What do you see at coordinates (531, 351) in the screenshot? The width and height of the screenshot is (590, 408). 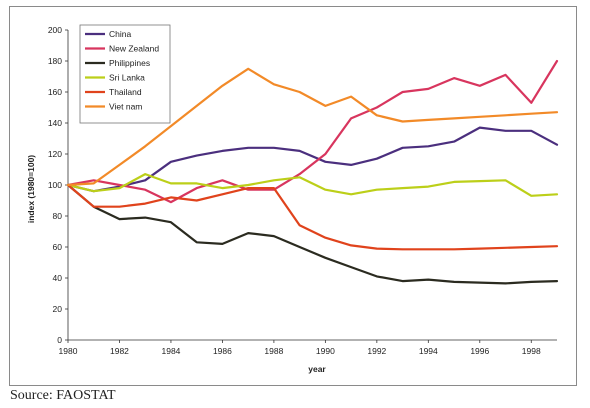 I see `x-tick-label: 1998` at bounding box center [531, 351].